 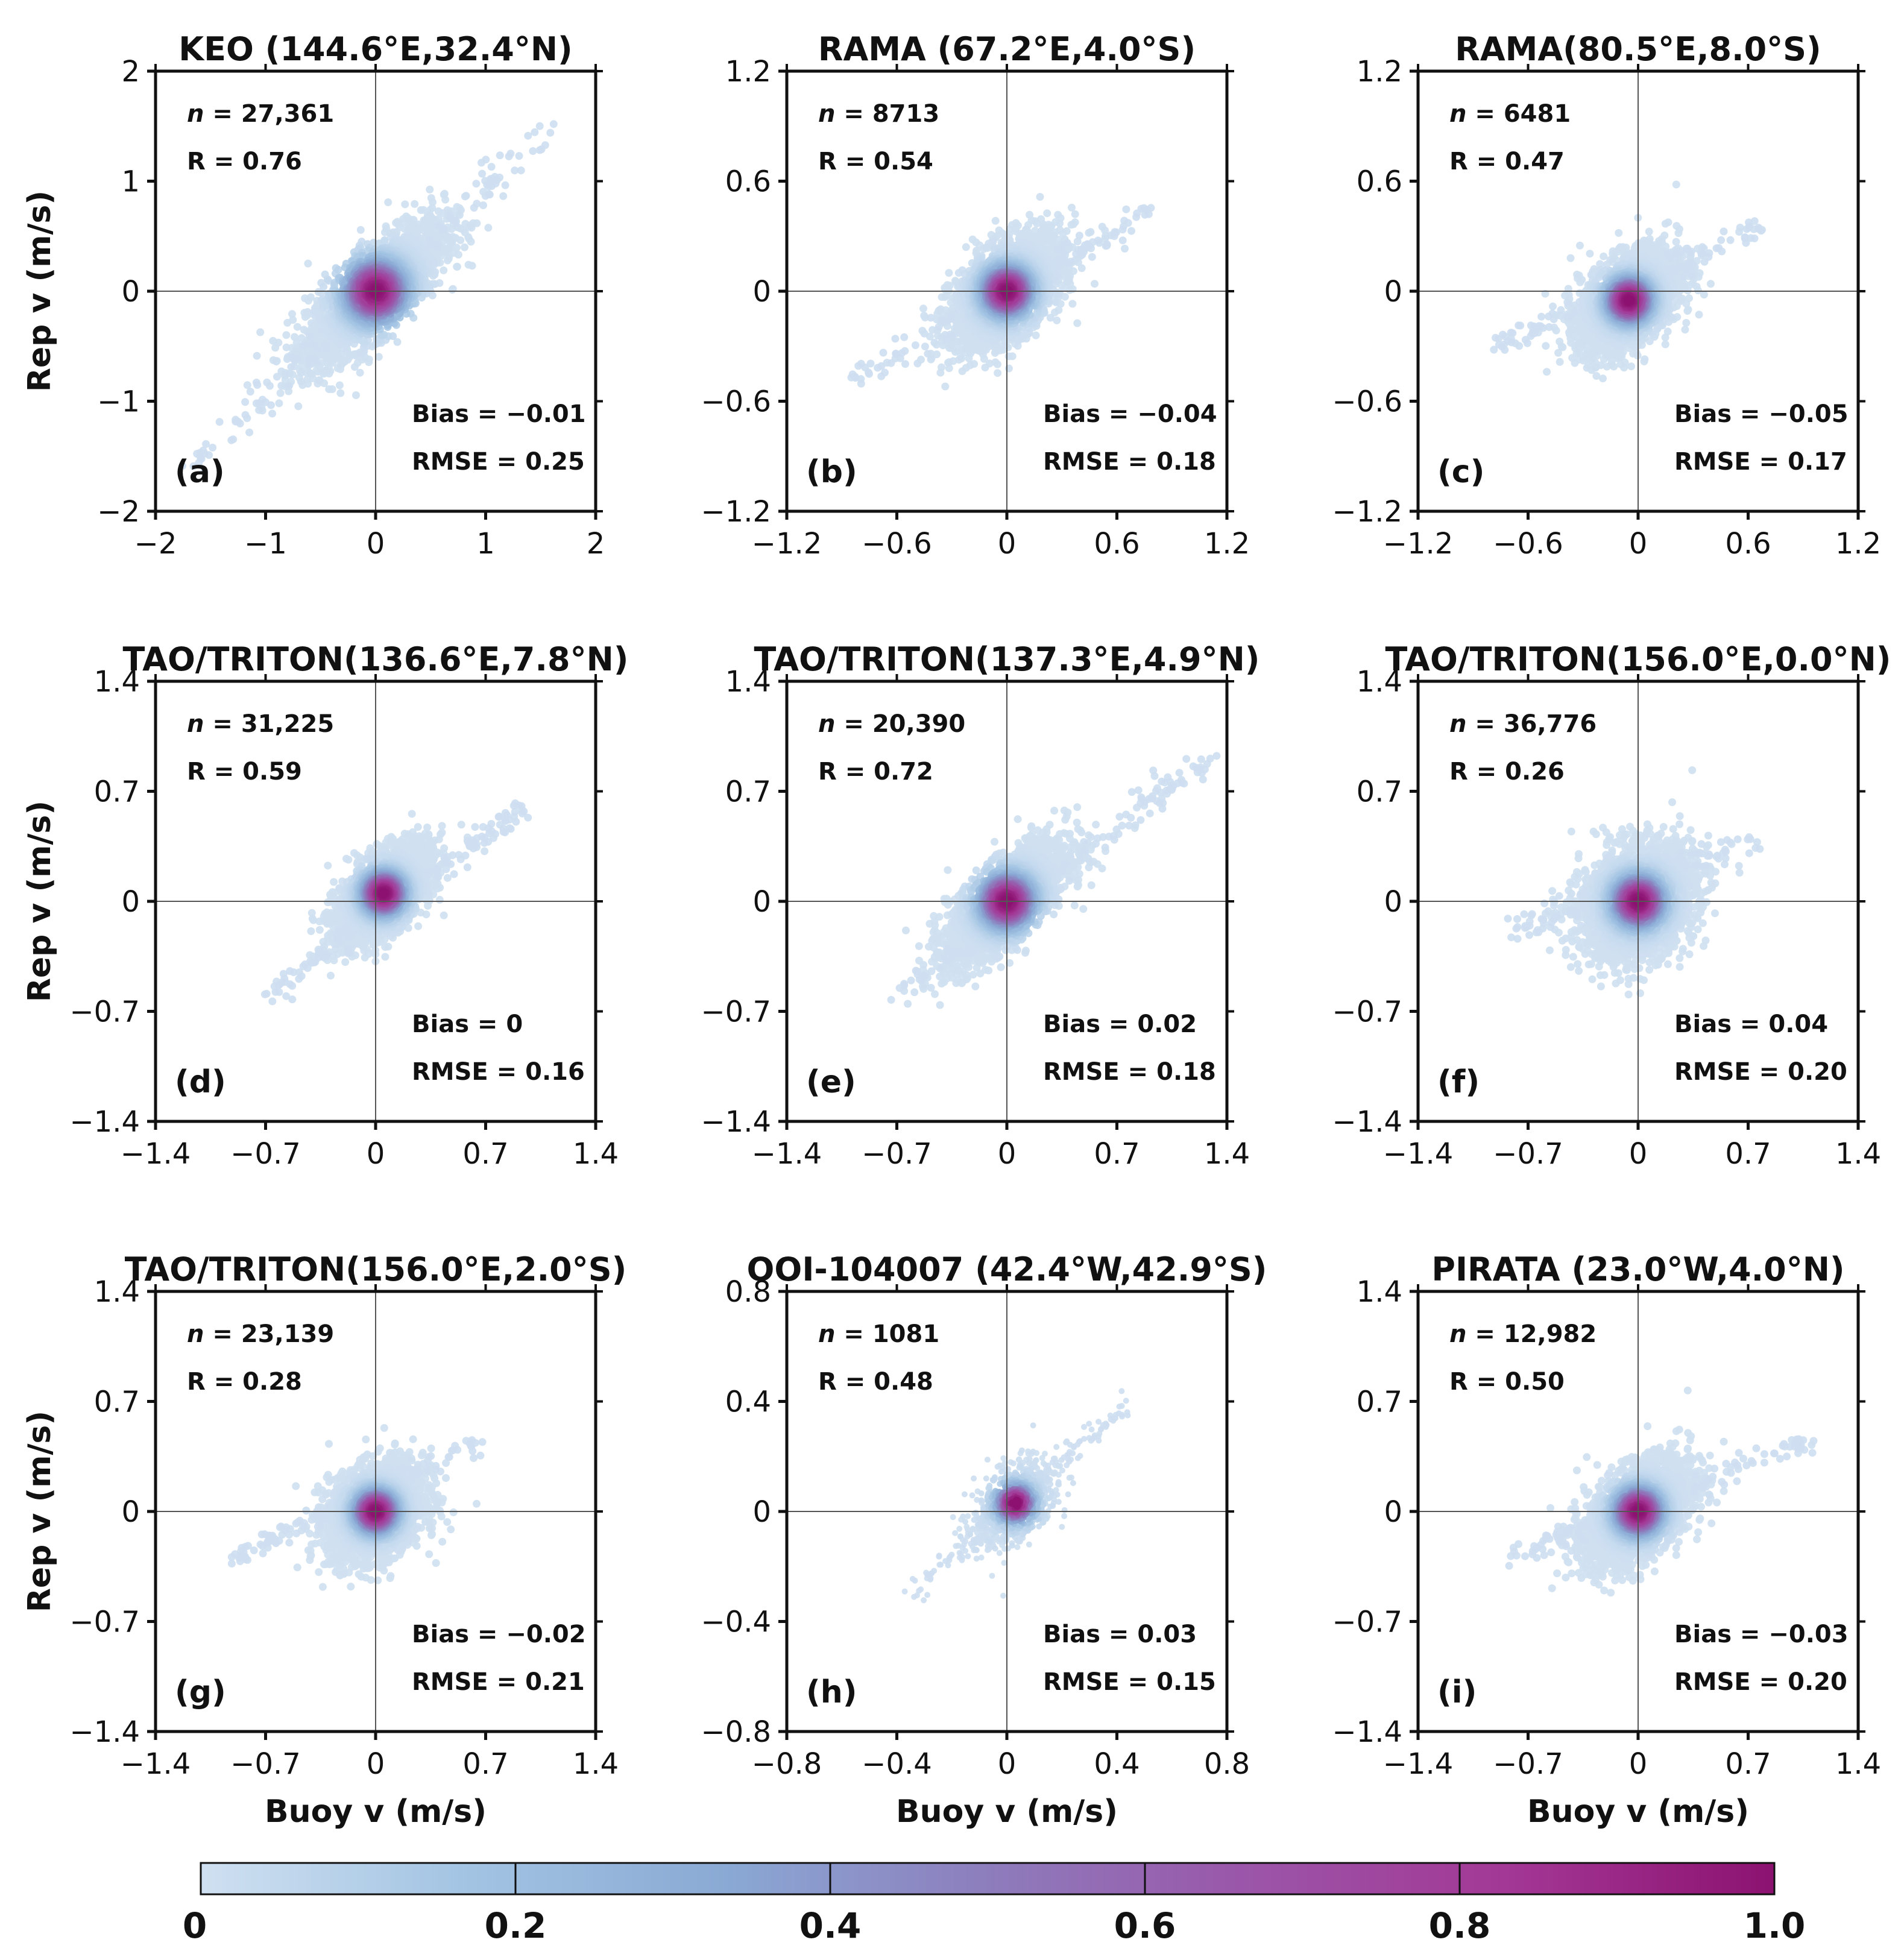 I want to click on scatter-points, so click(x=1001, y=292).